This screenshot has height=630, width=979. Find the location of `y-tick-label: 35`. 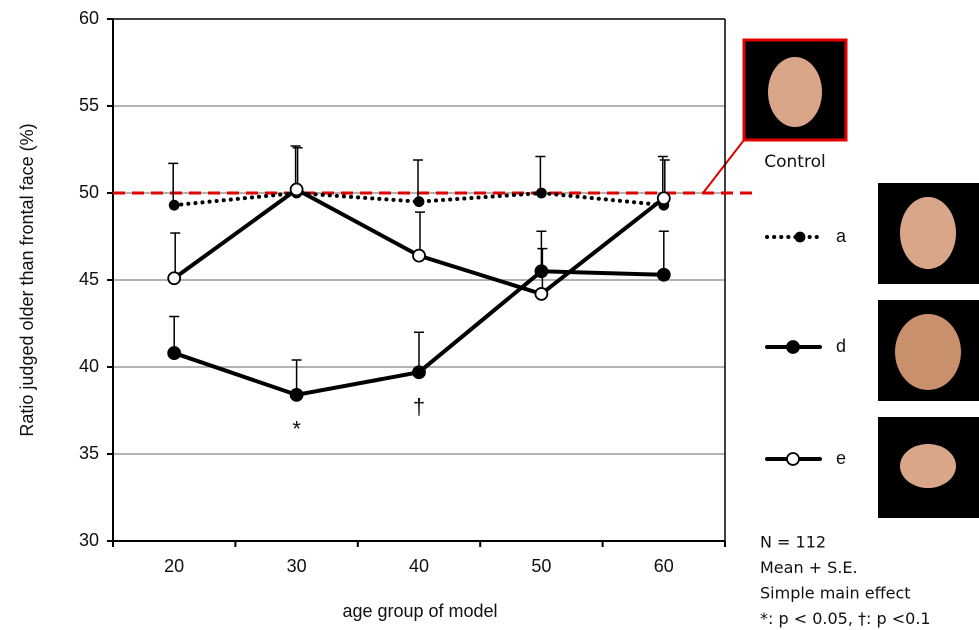

y-tick-label: 35 is located at coordinates (89, 453).